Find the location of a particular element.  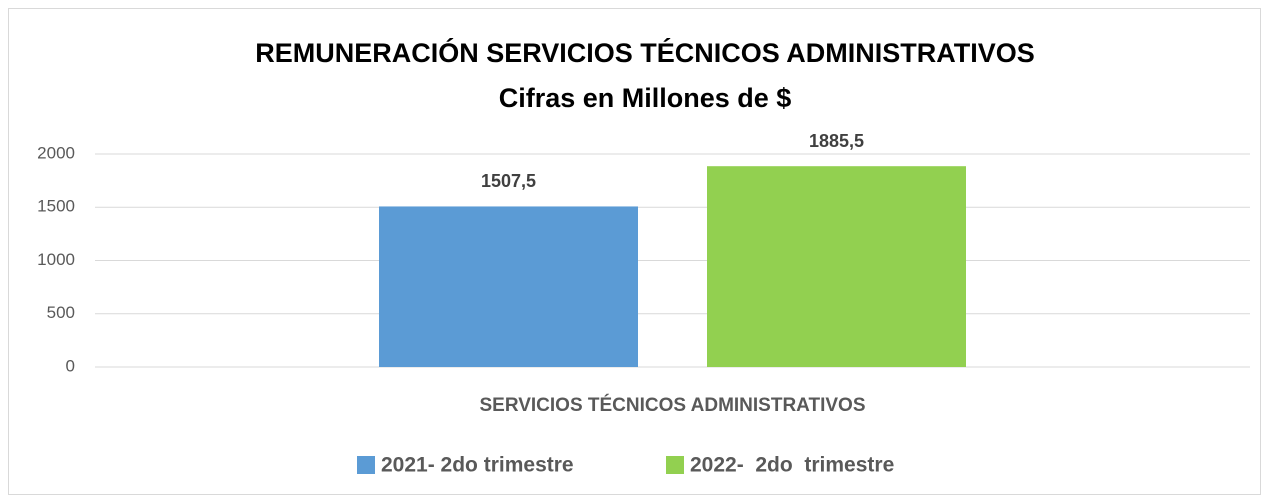

legend-label: 2022- 2do trimestre is located at coordinates (792, 465).